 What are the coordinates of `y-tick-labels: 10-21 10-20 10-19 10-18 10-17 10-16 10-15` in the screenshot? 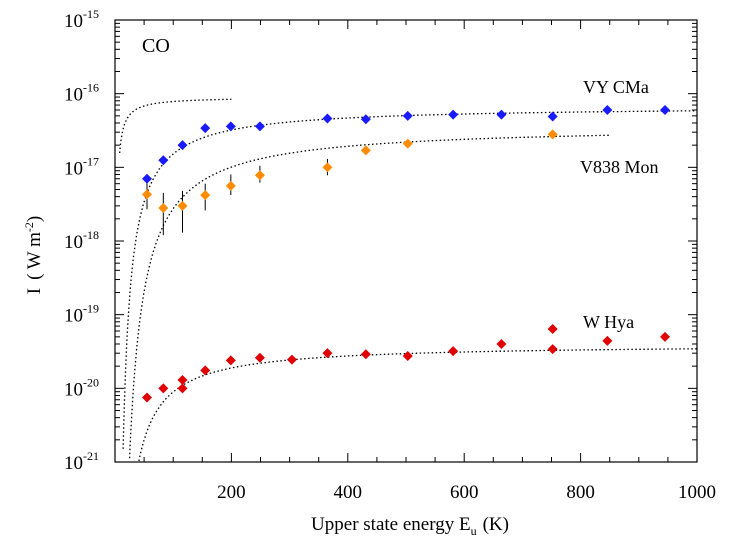 It's located at (81, 240).